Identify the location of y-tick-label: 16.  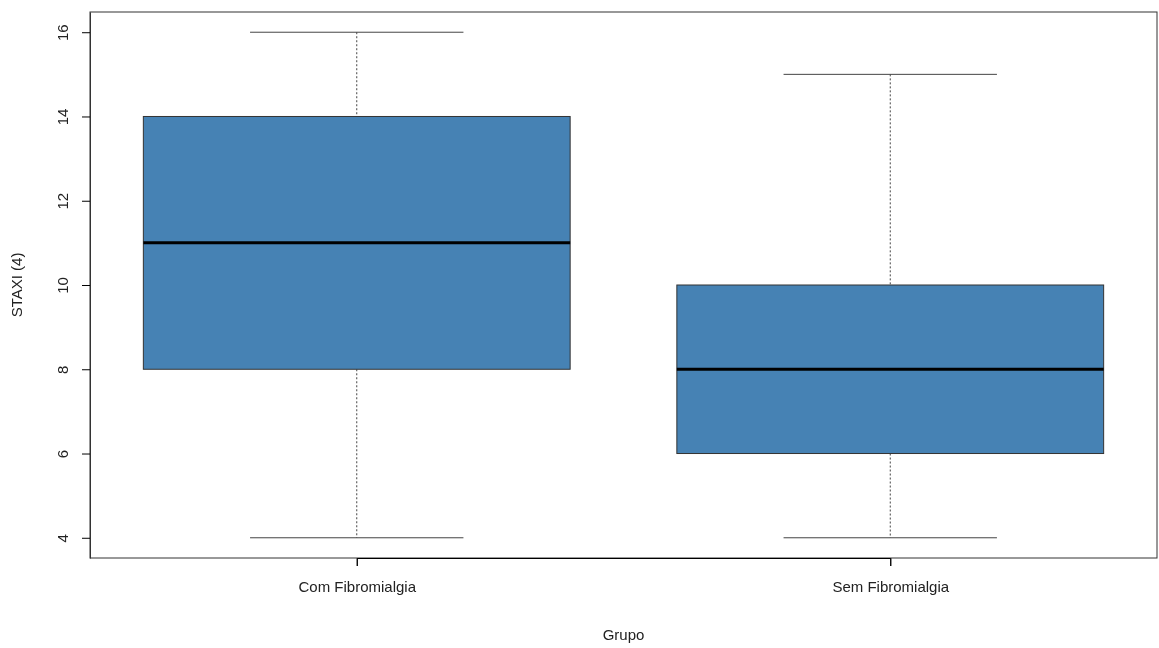
(62, 33).